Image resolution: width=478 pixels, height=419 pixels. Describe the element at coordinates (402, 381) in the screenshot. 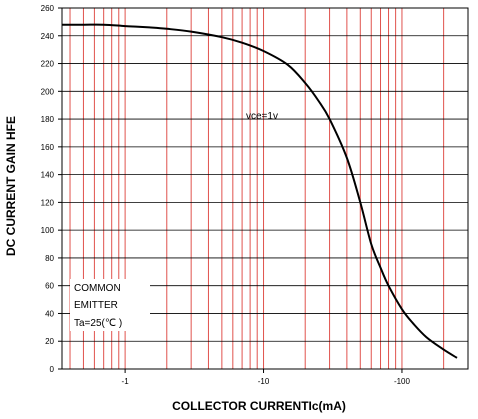

I see `x-tick-label: -100` at that location.